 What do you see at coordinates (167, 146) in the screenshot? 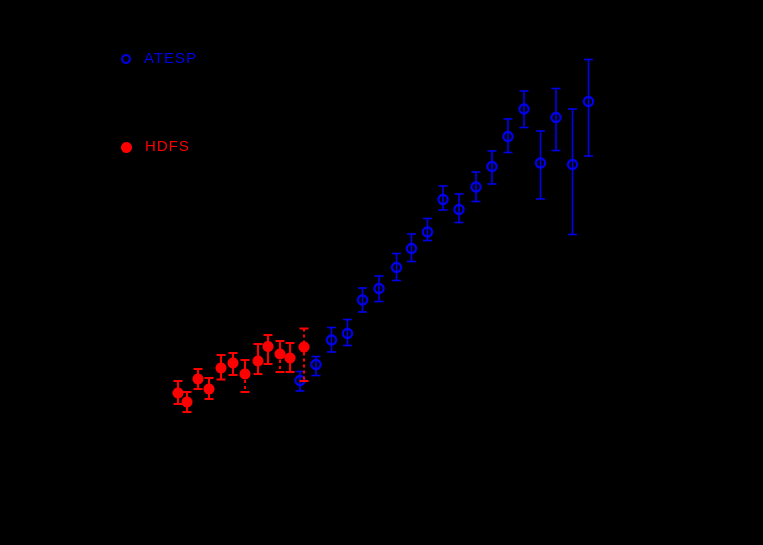
I see `legend-label-hdfs: HDFS` at bounding box center [167, 146].